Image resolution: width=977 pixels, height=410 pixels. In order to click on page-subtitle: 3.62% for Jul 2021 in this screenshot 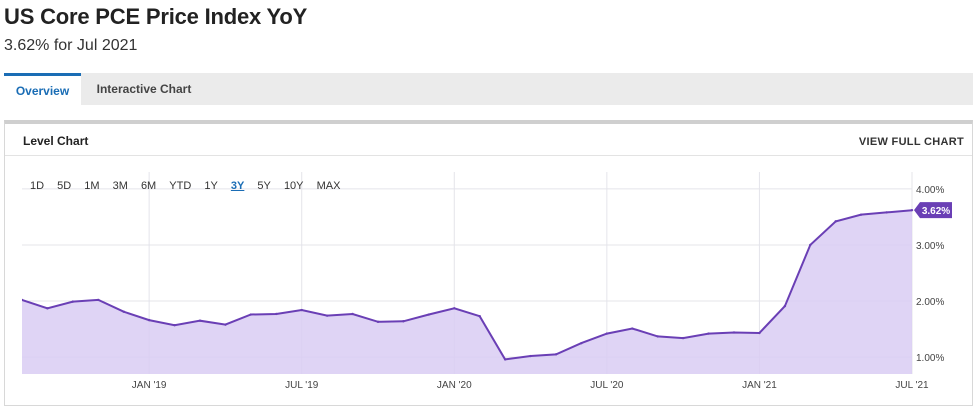, I will do `click(71, 45)`.